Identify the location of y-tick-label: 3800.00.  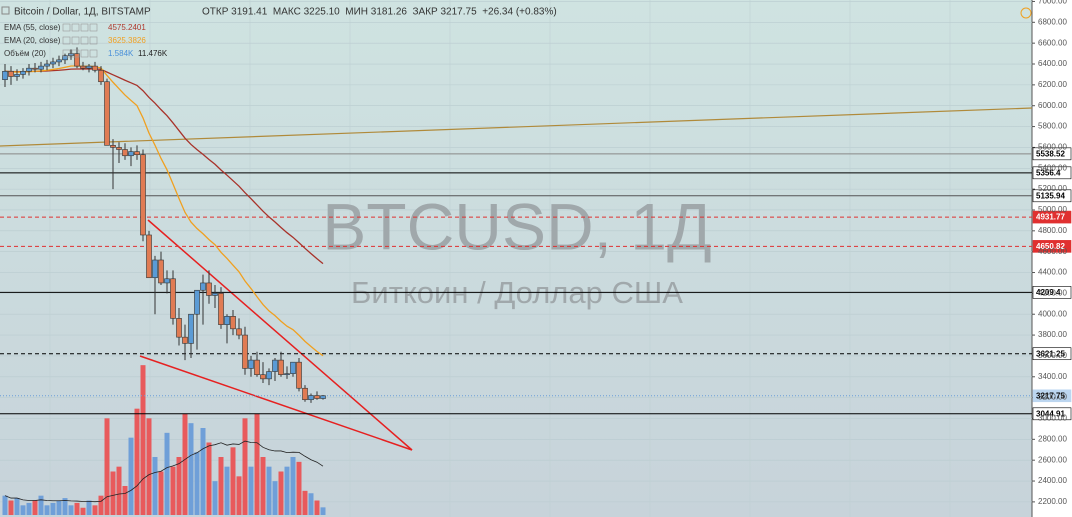
(1052, 334).